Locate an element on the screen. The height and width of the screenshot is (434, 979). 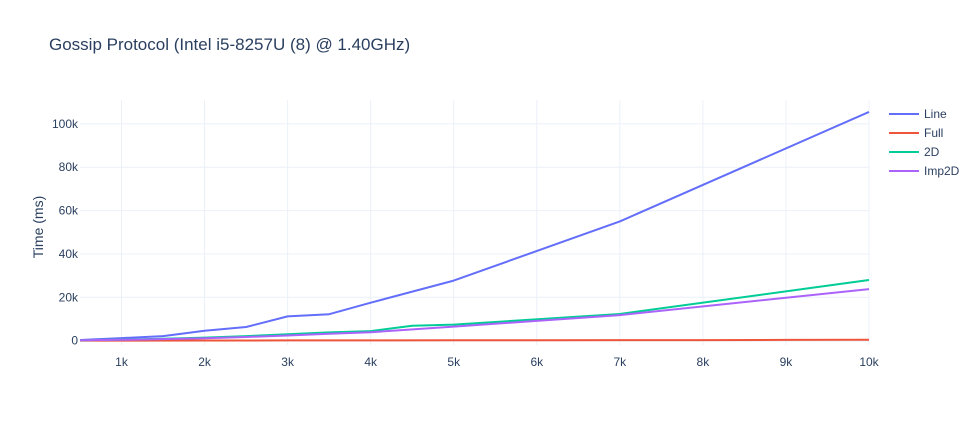
y-tick-label: 20k is located at coordinates (69, 297).